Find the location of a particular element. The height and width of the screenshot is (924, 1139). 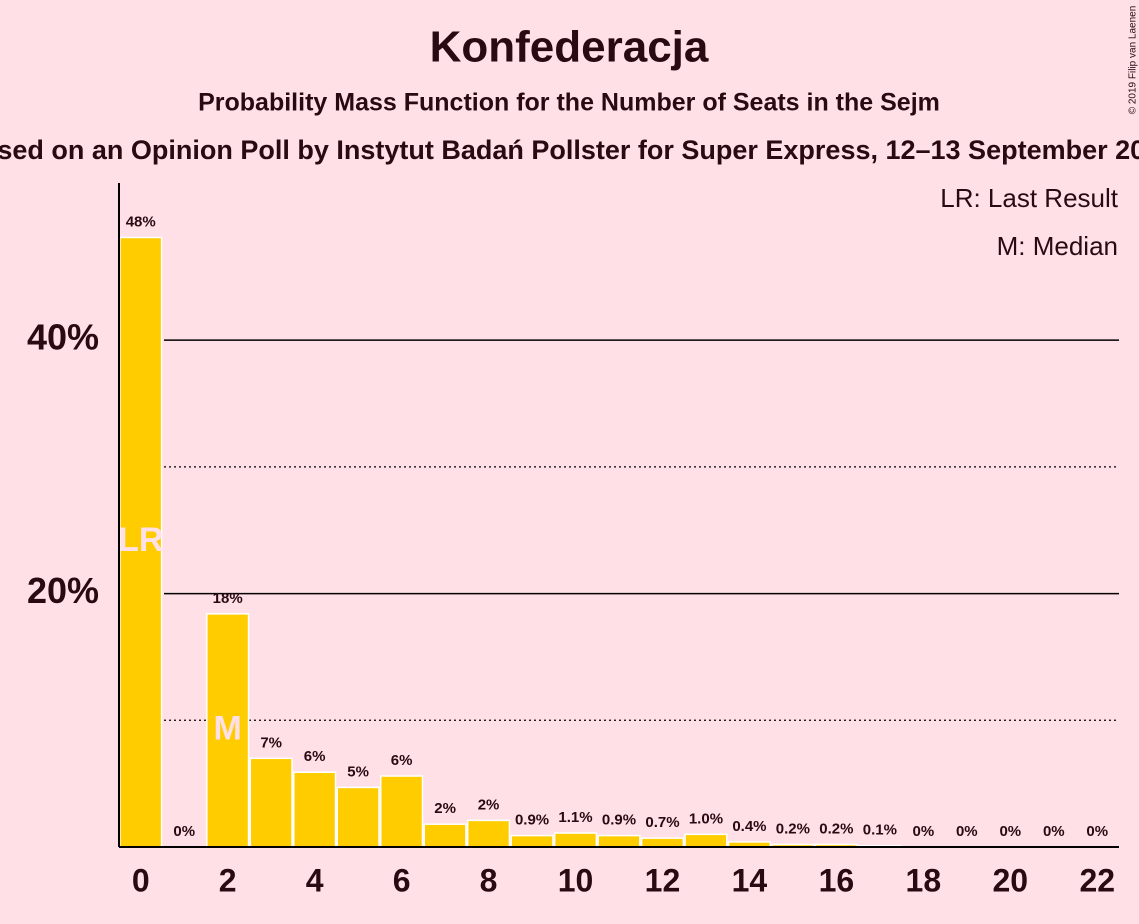

x-tick-label: 22 is located at coordinates (1097, 880).